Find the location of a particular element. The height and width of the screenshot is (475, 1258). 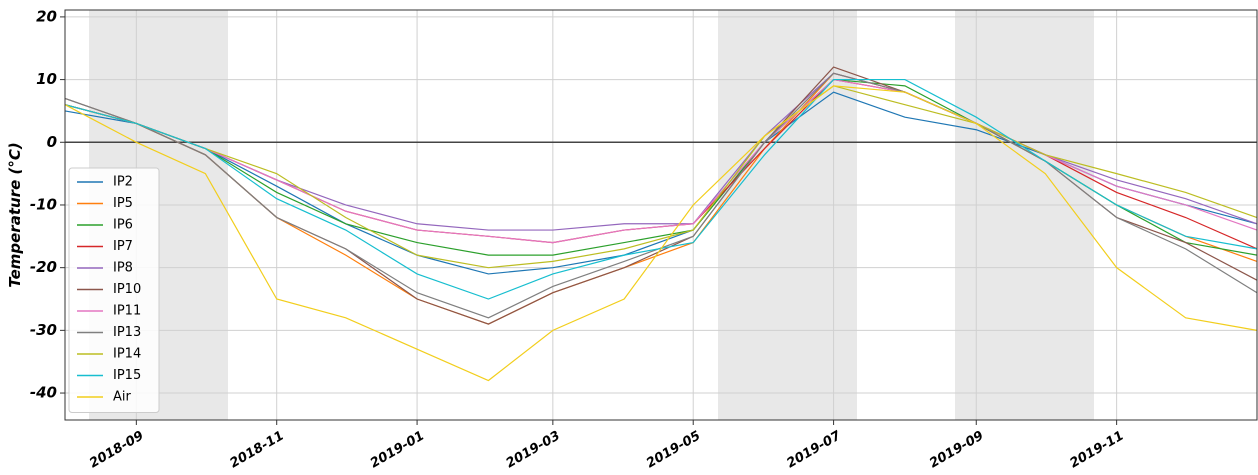

y-tick-label: -40 is located at coordinates (43, 393).